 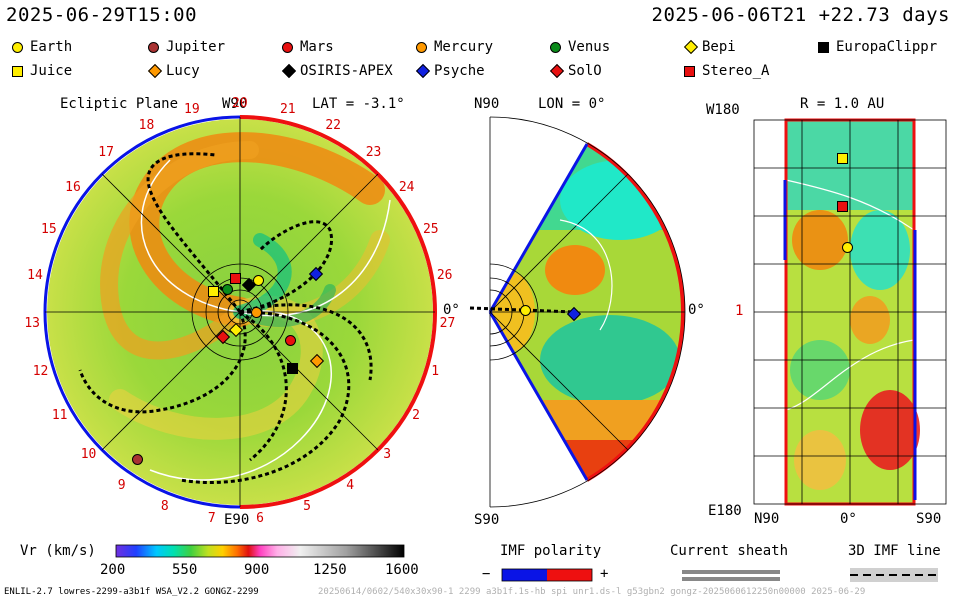 What do you see at coordinates (292, 368) in the screenshot?
I see `europa-clipper-marker` at bounding box center [292, 368].